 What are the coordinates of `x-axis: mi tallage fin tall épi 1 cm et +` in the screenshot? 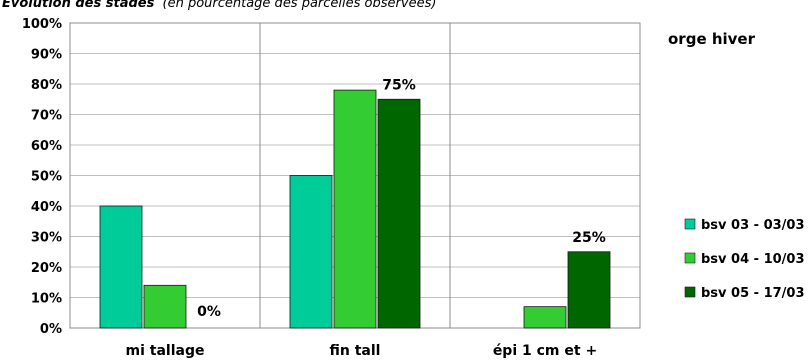 It's located at (362, 351).